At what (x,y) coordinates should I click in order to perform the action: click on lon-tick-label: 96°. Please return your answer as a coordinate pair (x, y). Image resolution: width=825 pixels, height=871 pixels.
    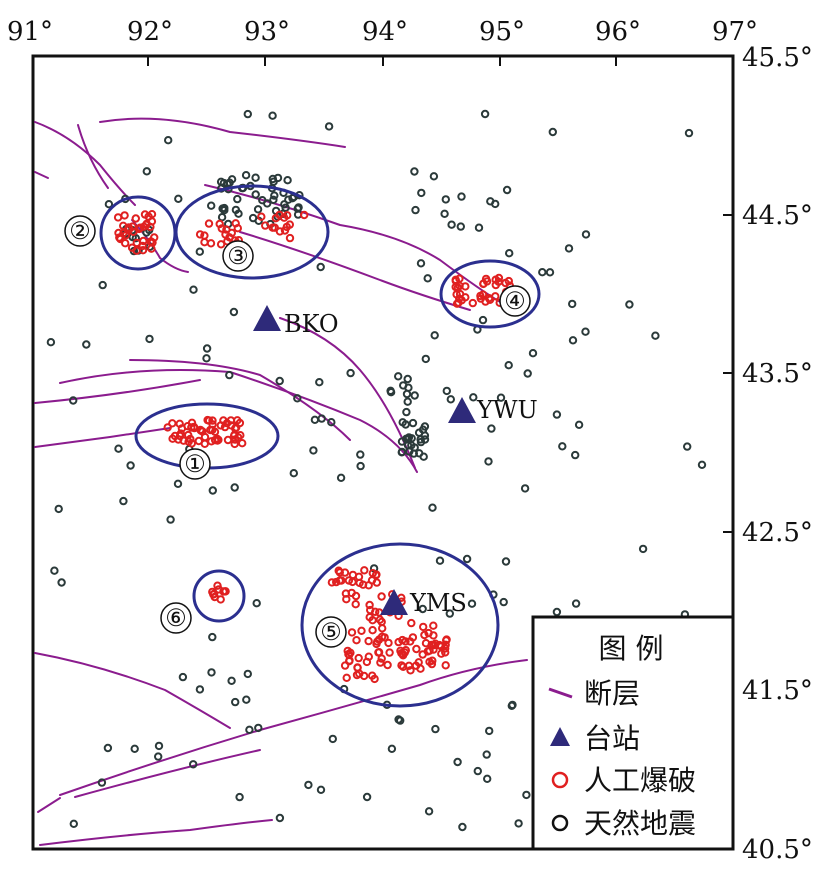
    Looking at the image, I should click on (618, 32).